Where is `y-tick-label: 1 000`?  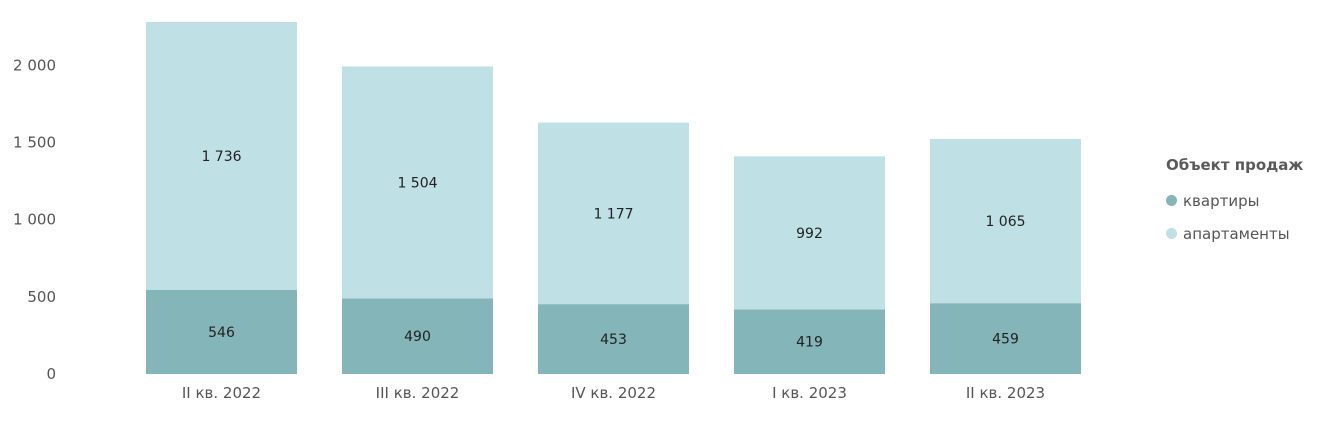 y-tick-label: 1 000 is located at coordinates (34, 220).